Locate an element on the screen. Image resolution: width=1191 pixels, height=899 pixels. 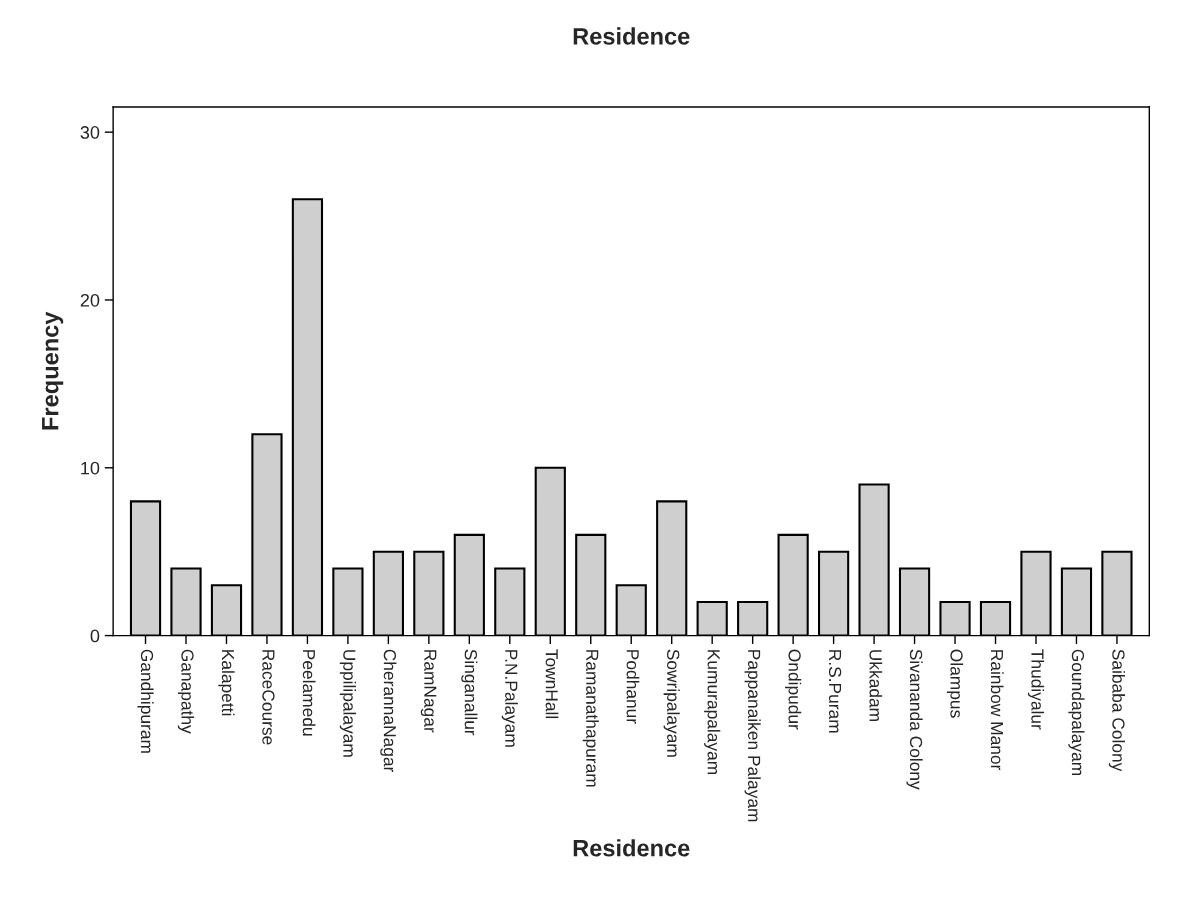
x-tick-label: TownHall is located at coordinates (552, 684).